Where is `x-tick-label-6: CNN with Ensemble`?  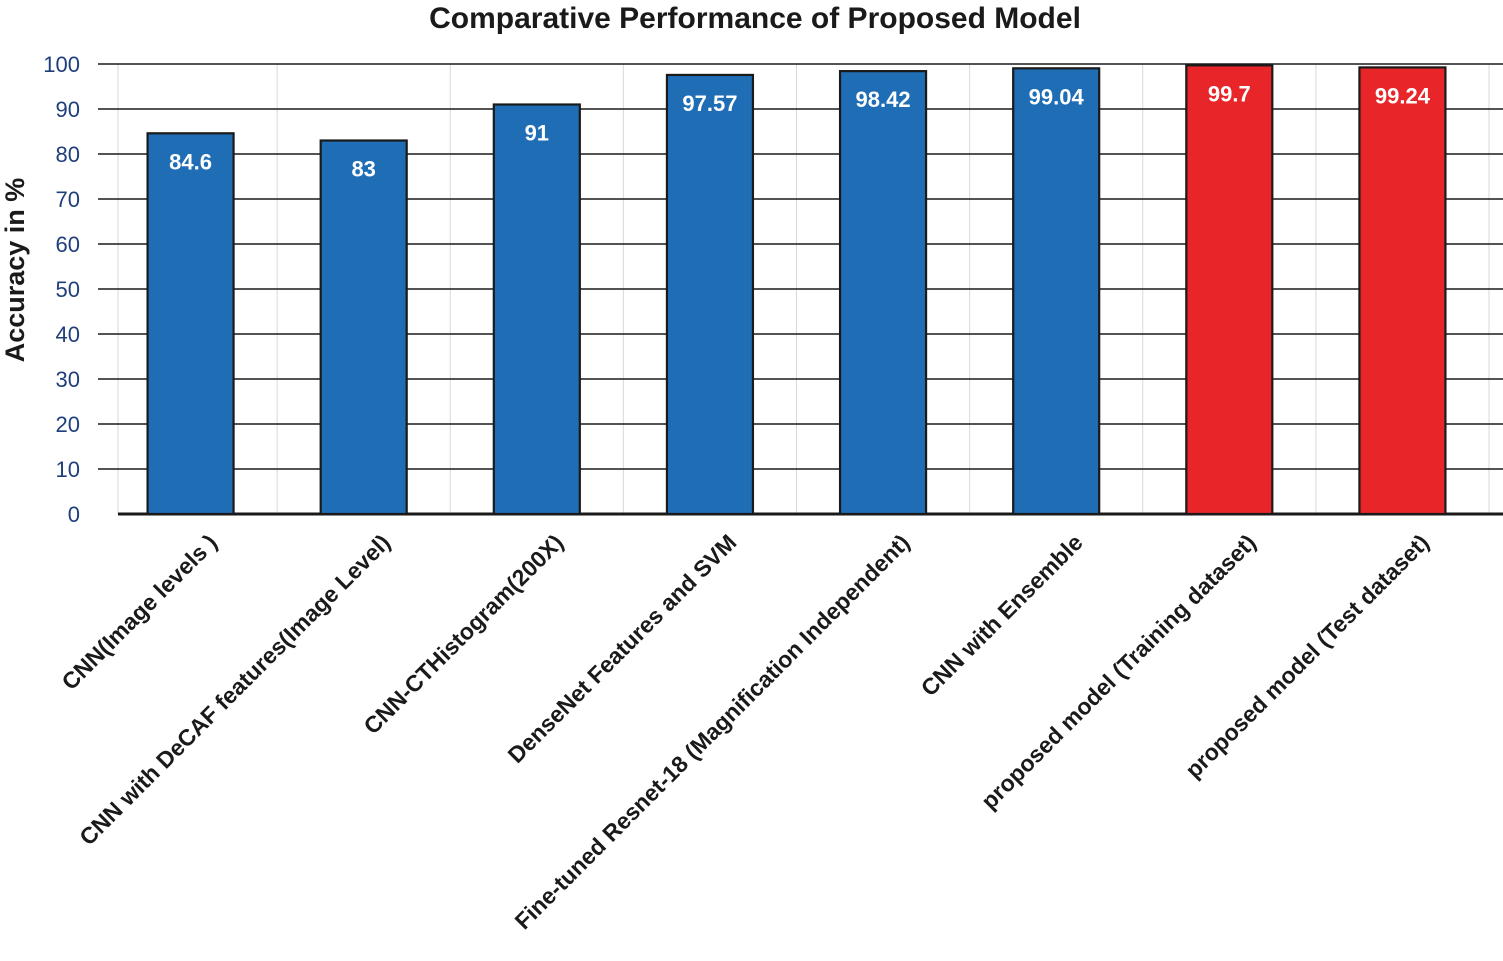
x-tick-label-6: CNN with Ensemble is located at coordinates (1002, 615).